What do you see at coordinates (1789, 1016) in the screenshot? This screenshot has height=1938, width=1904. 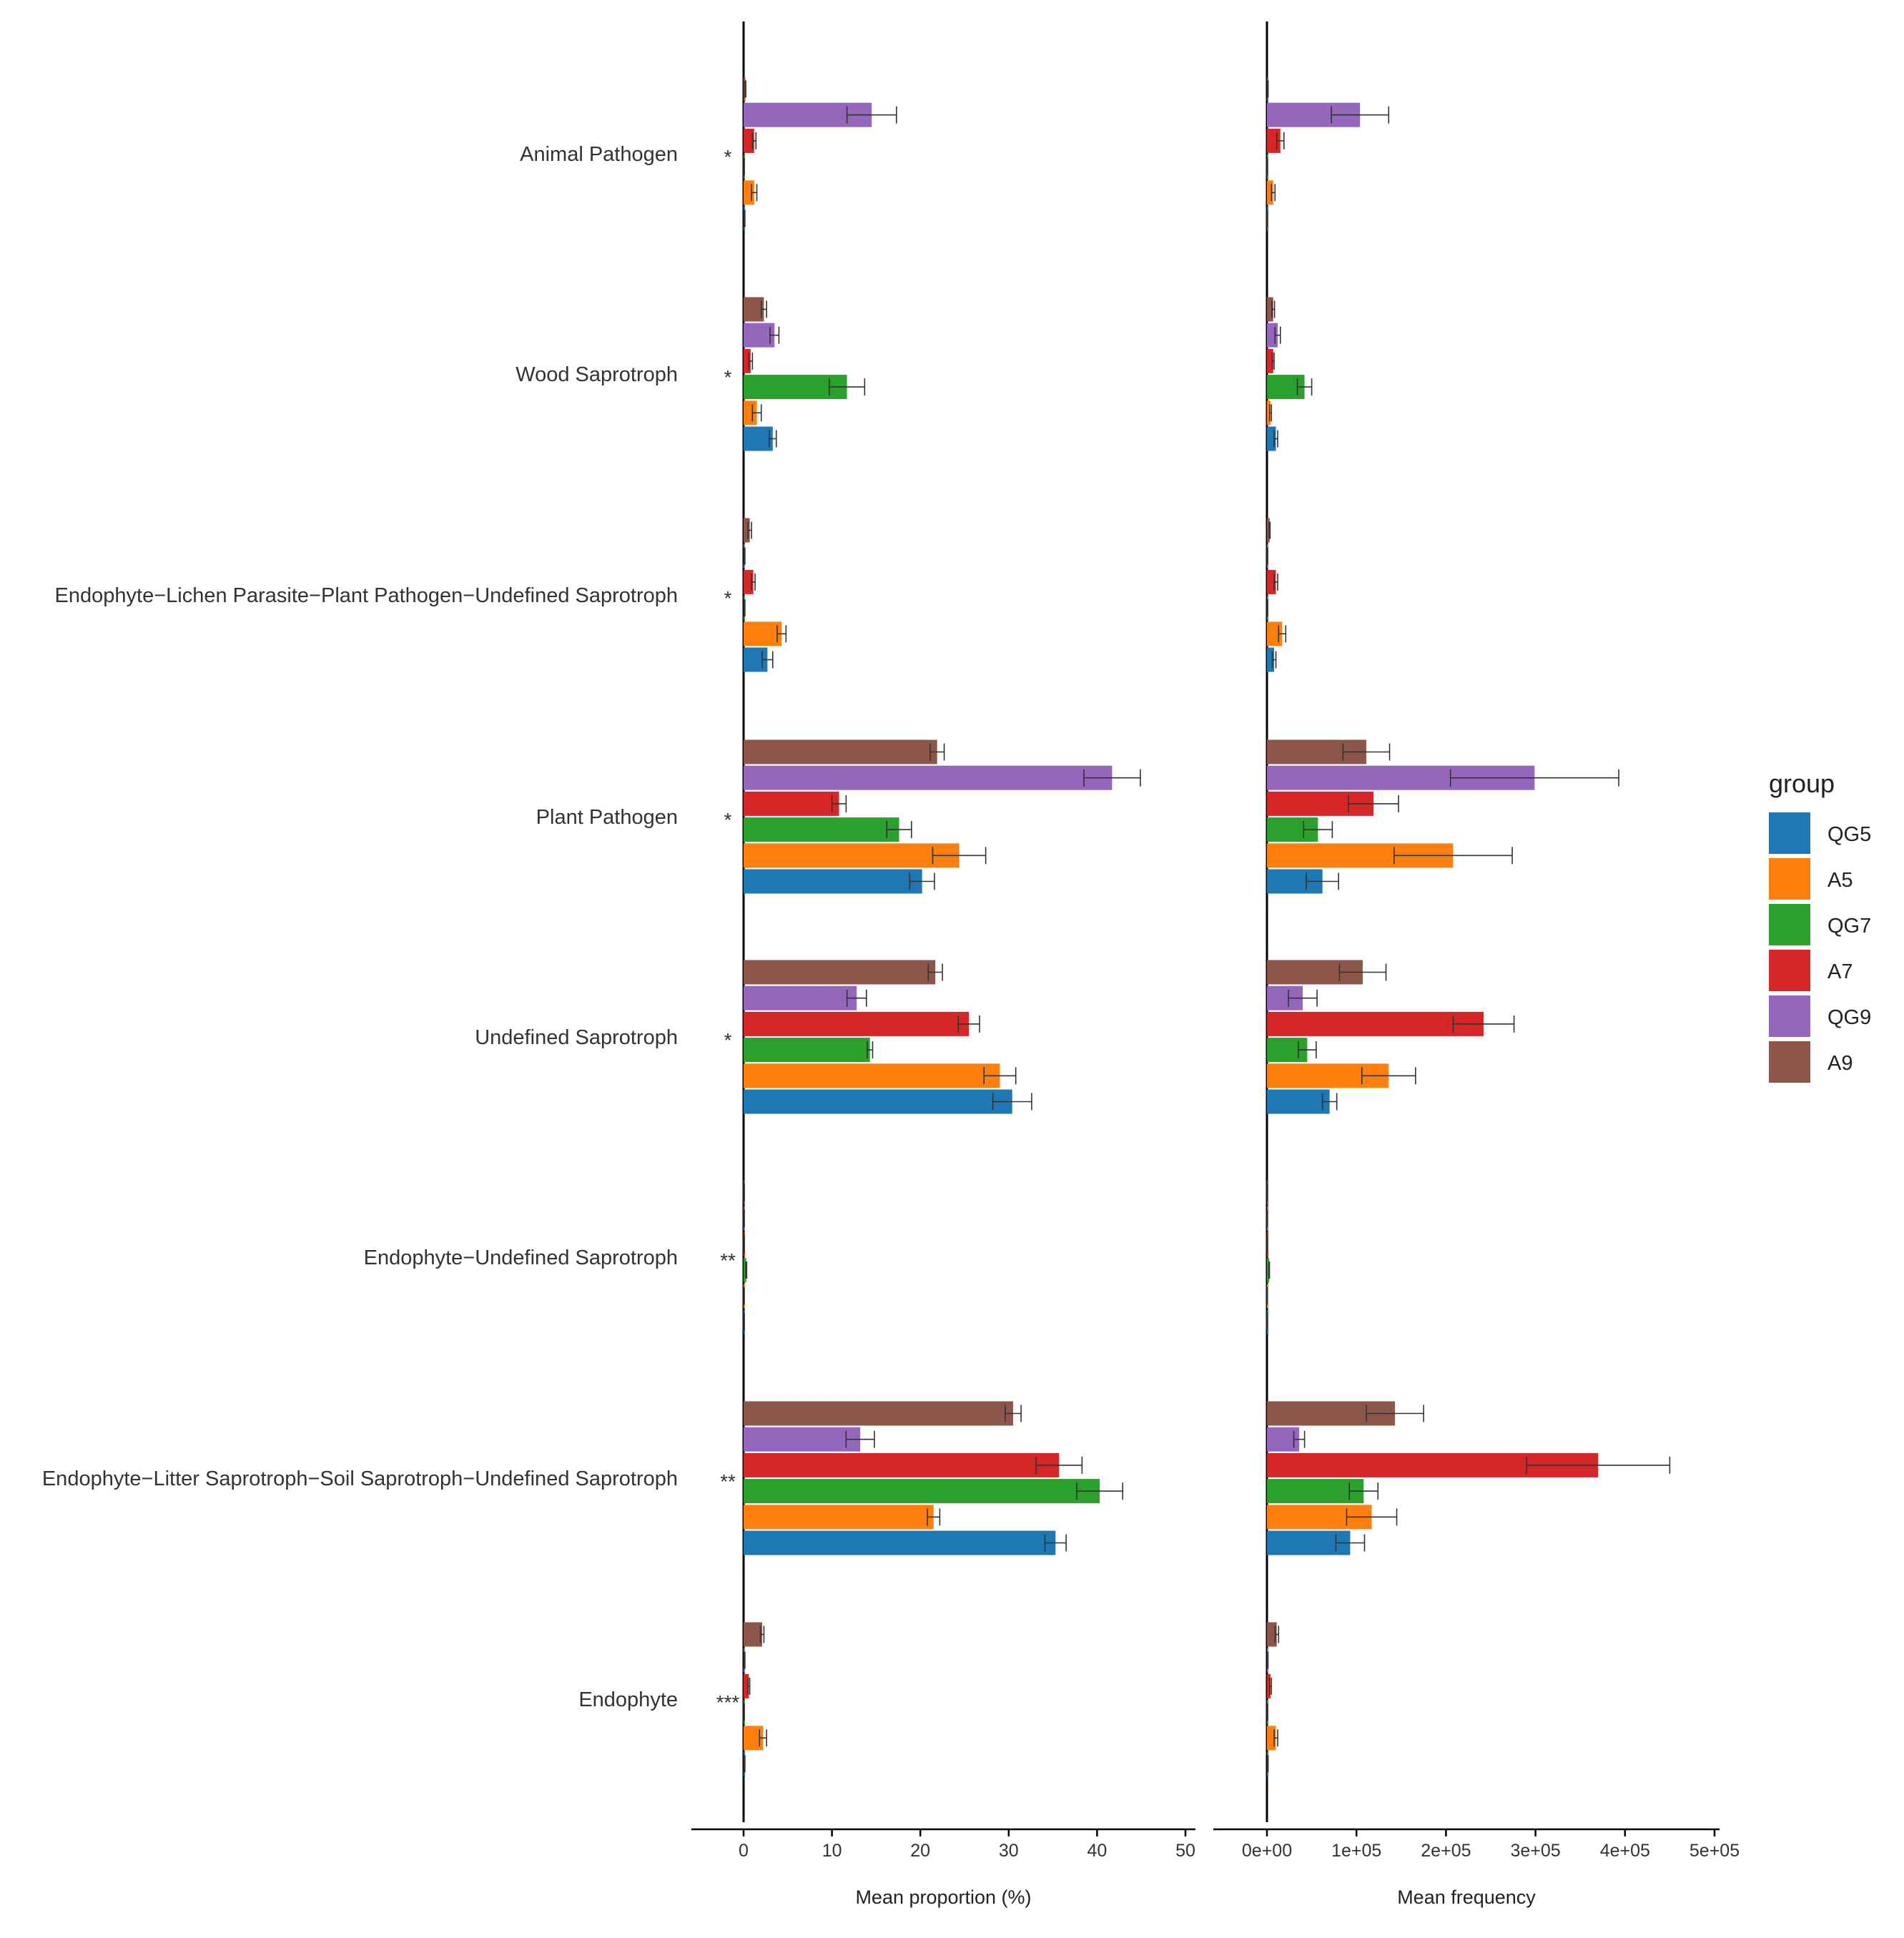 I see `legend-swatch-qg9` at bounding box center [1789, 1016].